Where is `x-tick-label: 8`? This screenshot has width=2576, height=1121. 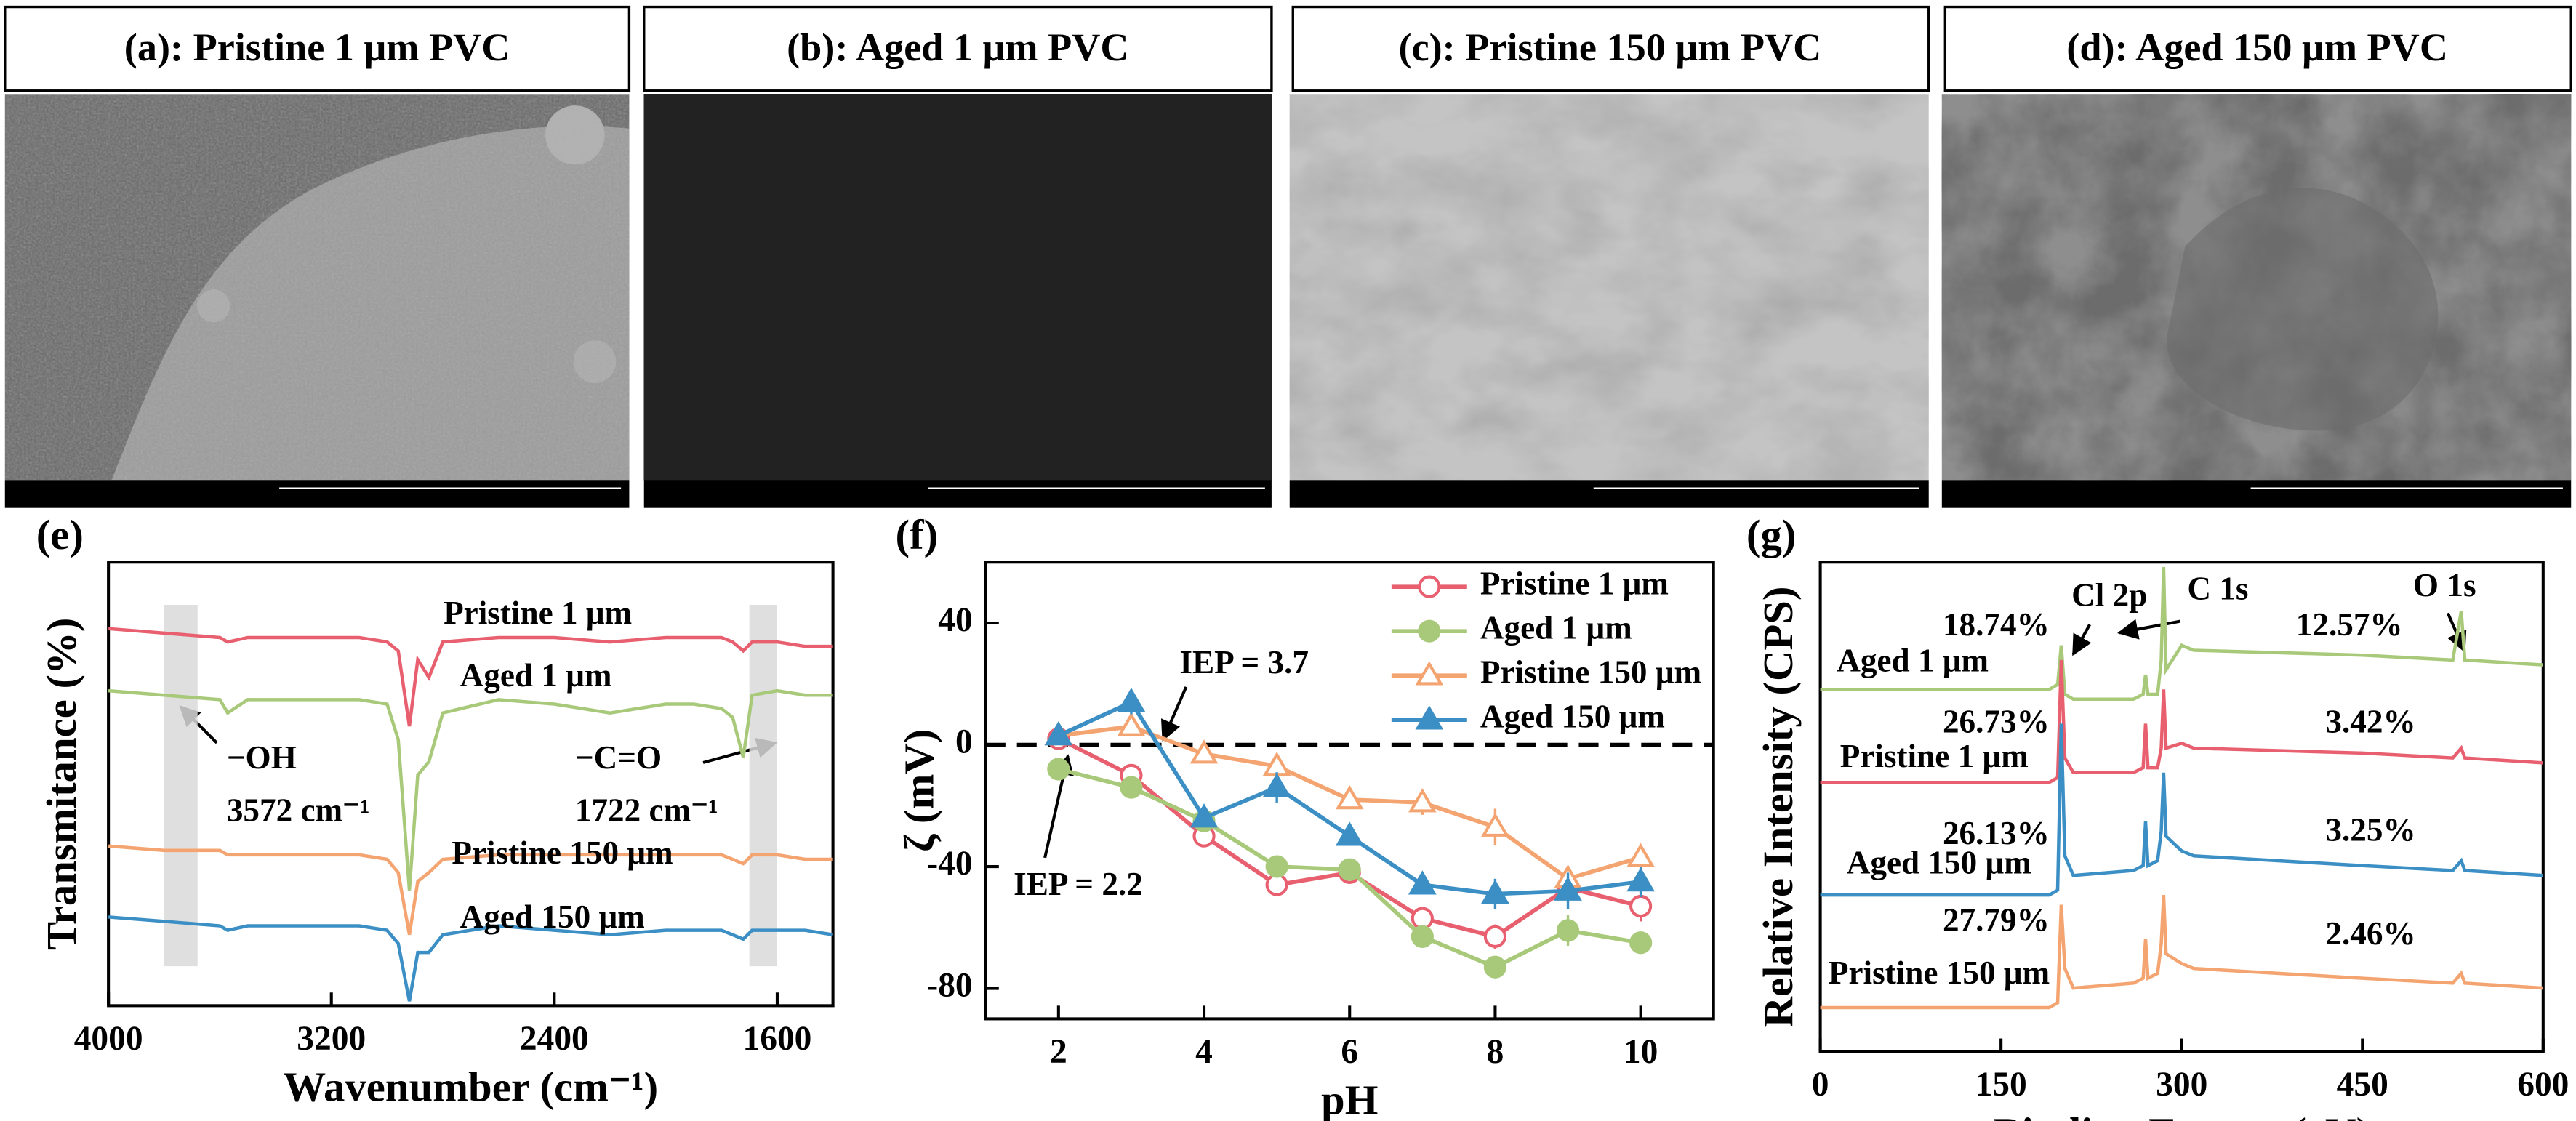
x-tick-label: 8 is located at coordinates (1495, 1052).